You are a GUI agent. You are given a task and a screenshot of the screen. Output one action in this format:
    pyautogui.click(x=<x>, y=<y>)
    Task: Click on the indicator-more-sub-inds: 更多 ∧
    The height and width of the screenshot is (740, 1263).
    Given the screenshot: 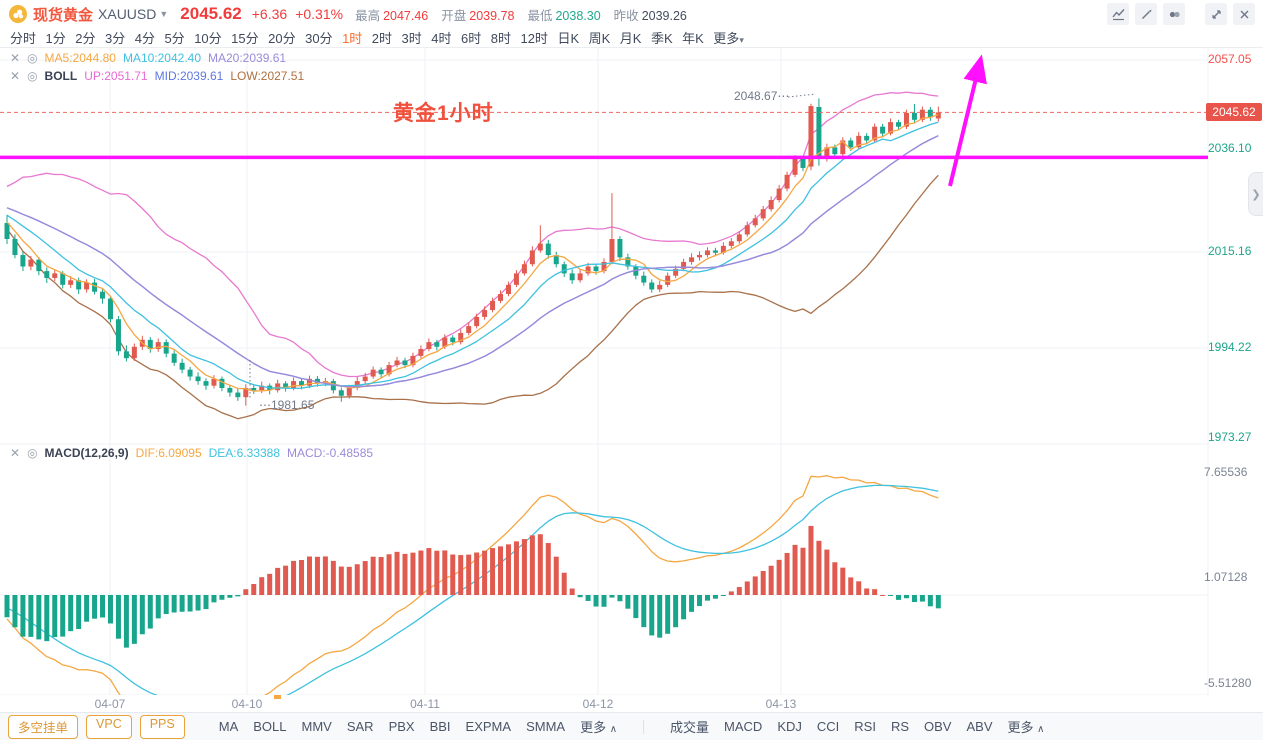 What is the action you would take?
    pyautogui.click(x=1026, y=727)
    